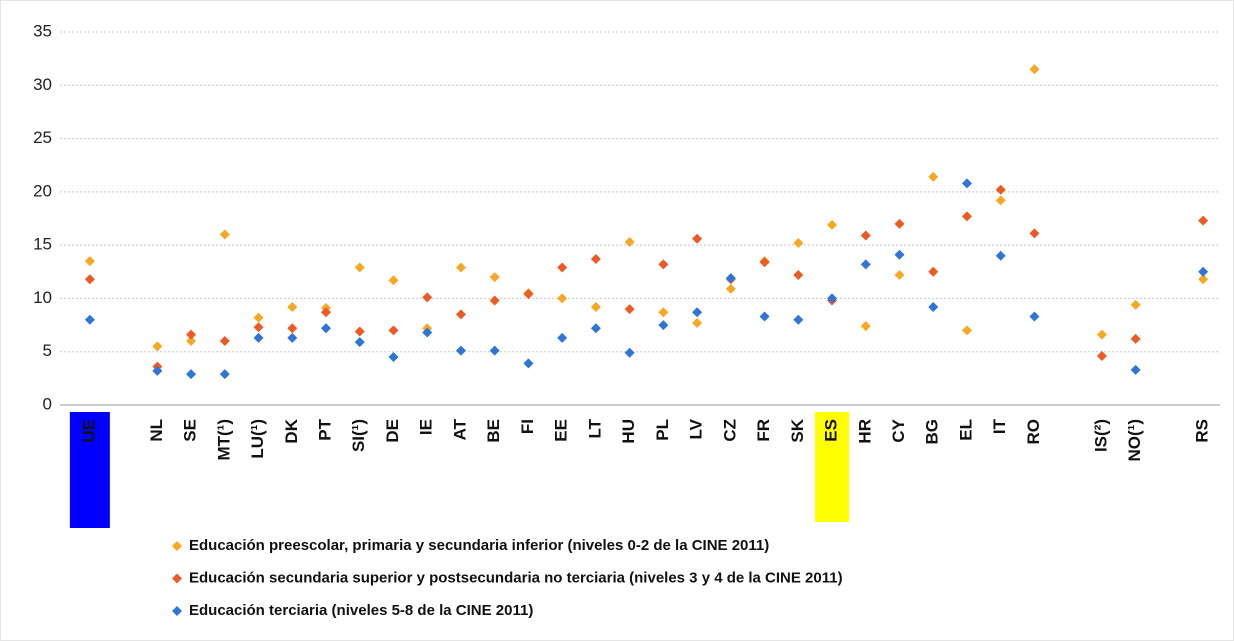  Describe the element at coordinates (662, 430) in the screenshot. I see `x-tick-label: PL` at that location.